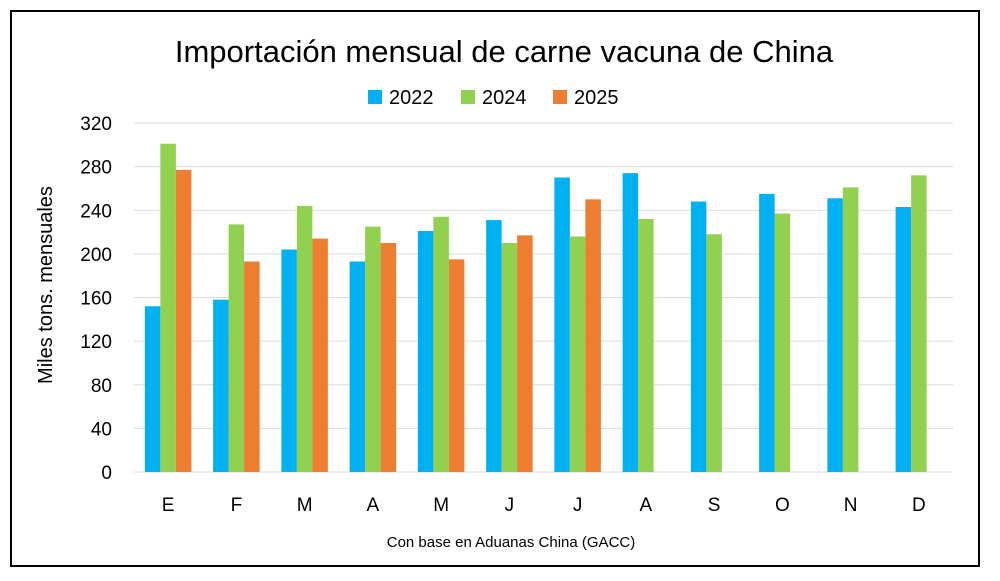  Describe the element at coordinates (168, 505) in the screenshot. I see `x-tick-label: E` at that location.